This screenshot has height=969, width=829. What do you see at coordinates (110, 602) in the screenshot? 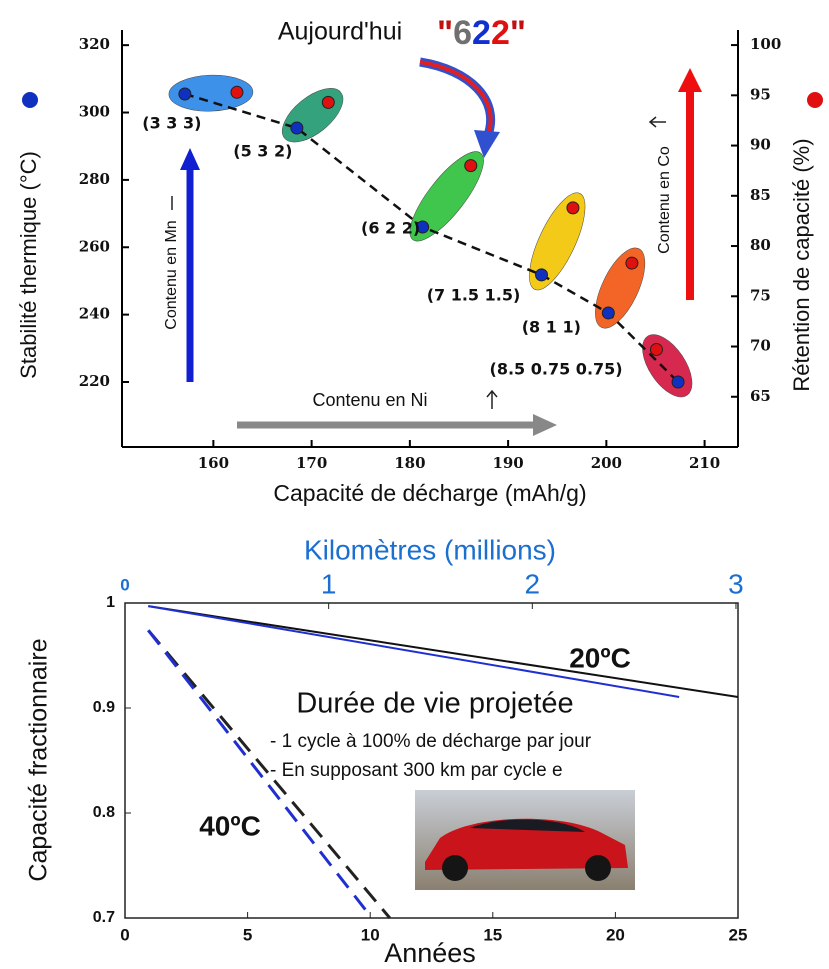
I see `y-tick-label: 1` at bounding box center [110, 602].